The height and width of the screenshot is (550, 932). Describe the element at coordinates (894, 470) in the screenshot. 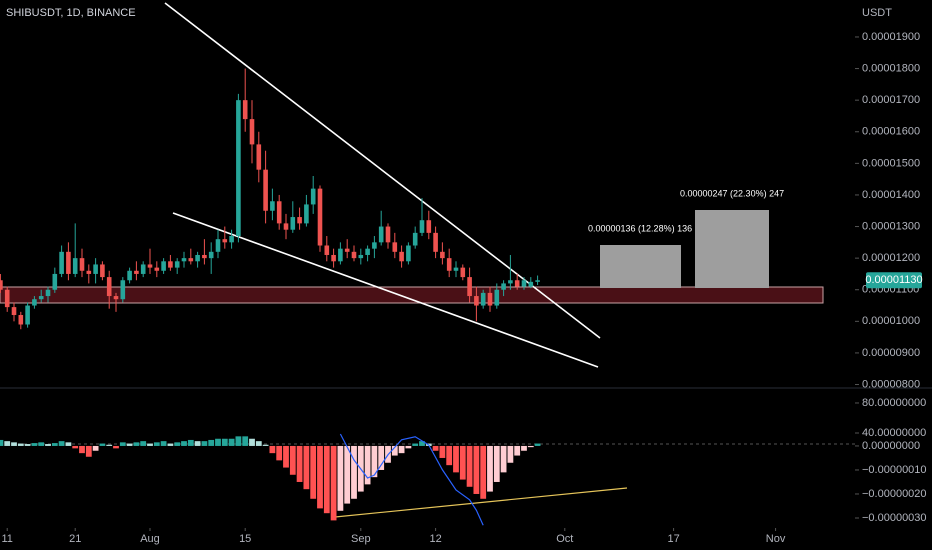

I see `y-tick-label: −0.00000010` at that location.